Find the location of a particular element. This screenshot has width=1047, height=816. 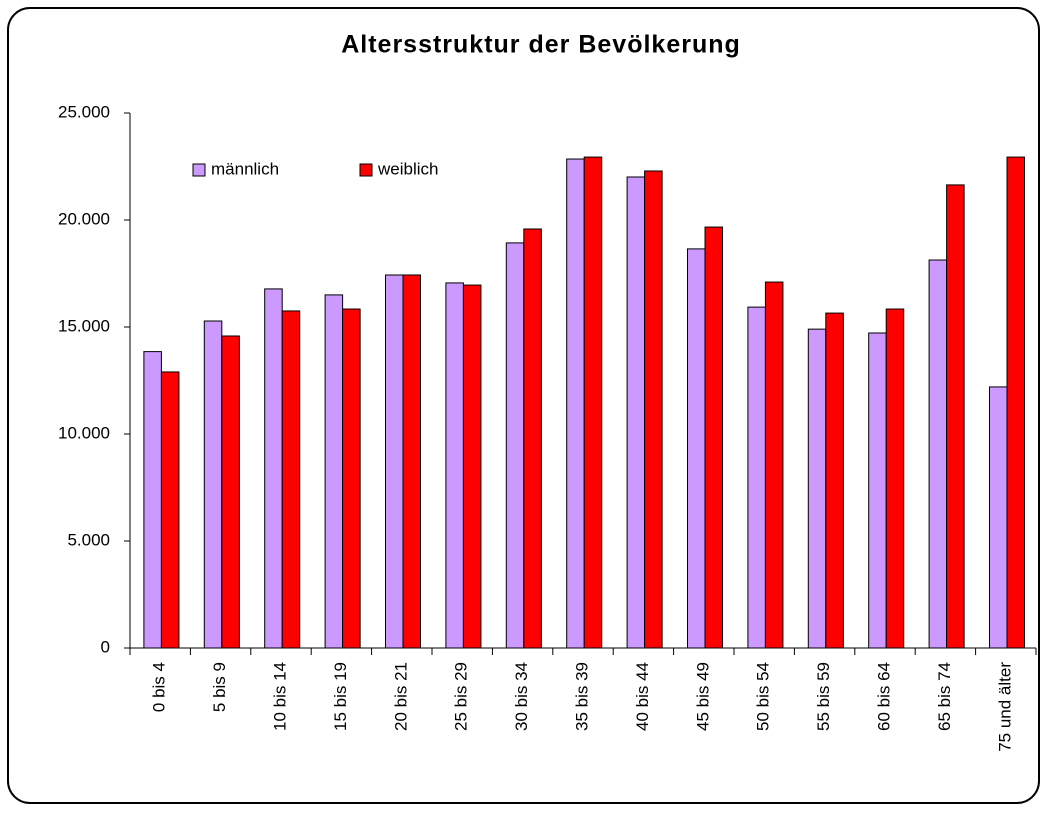

x-tick-label: 15 bis 19 is located at coordinates (340, 696).